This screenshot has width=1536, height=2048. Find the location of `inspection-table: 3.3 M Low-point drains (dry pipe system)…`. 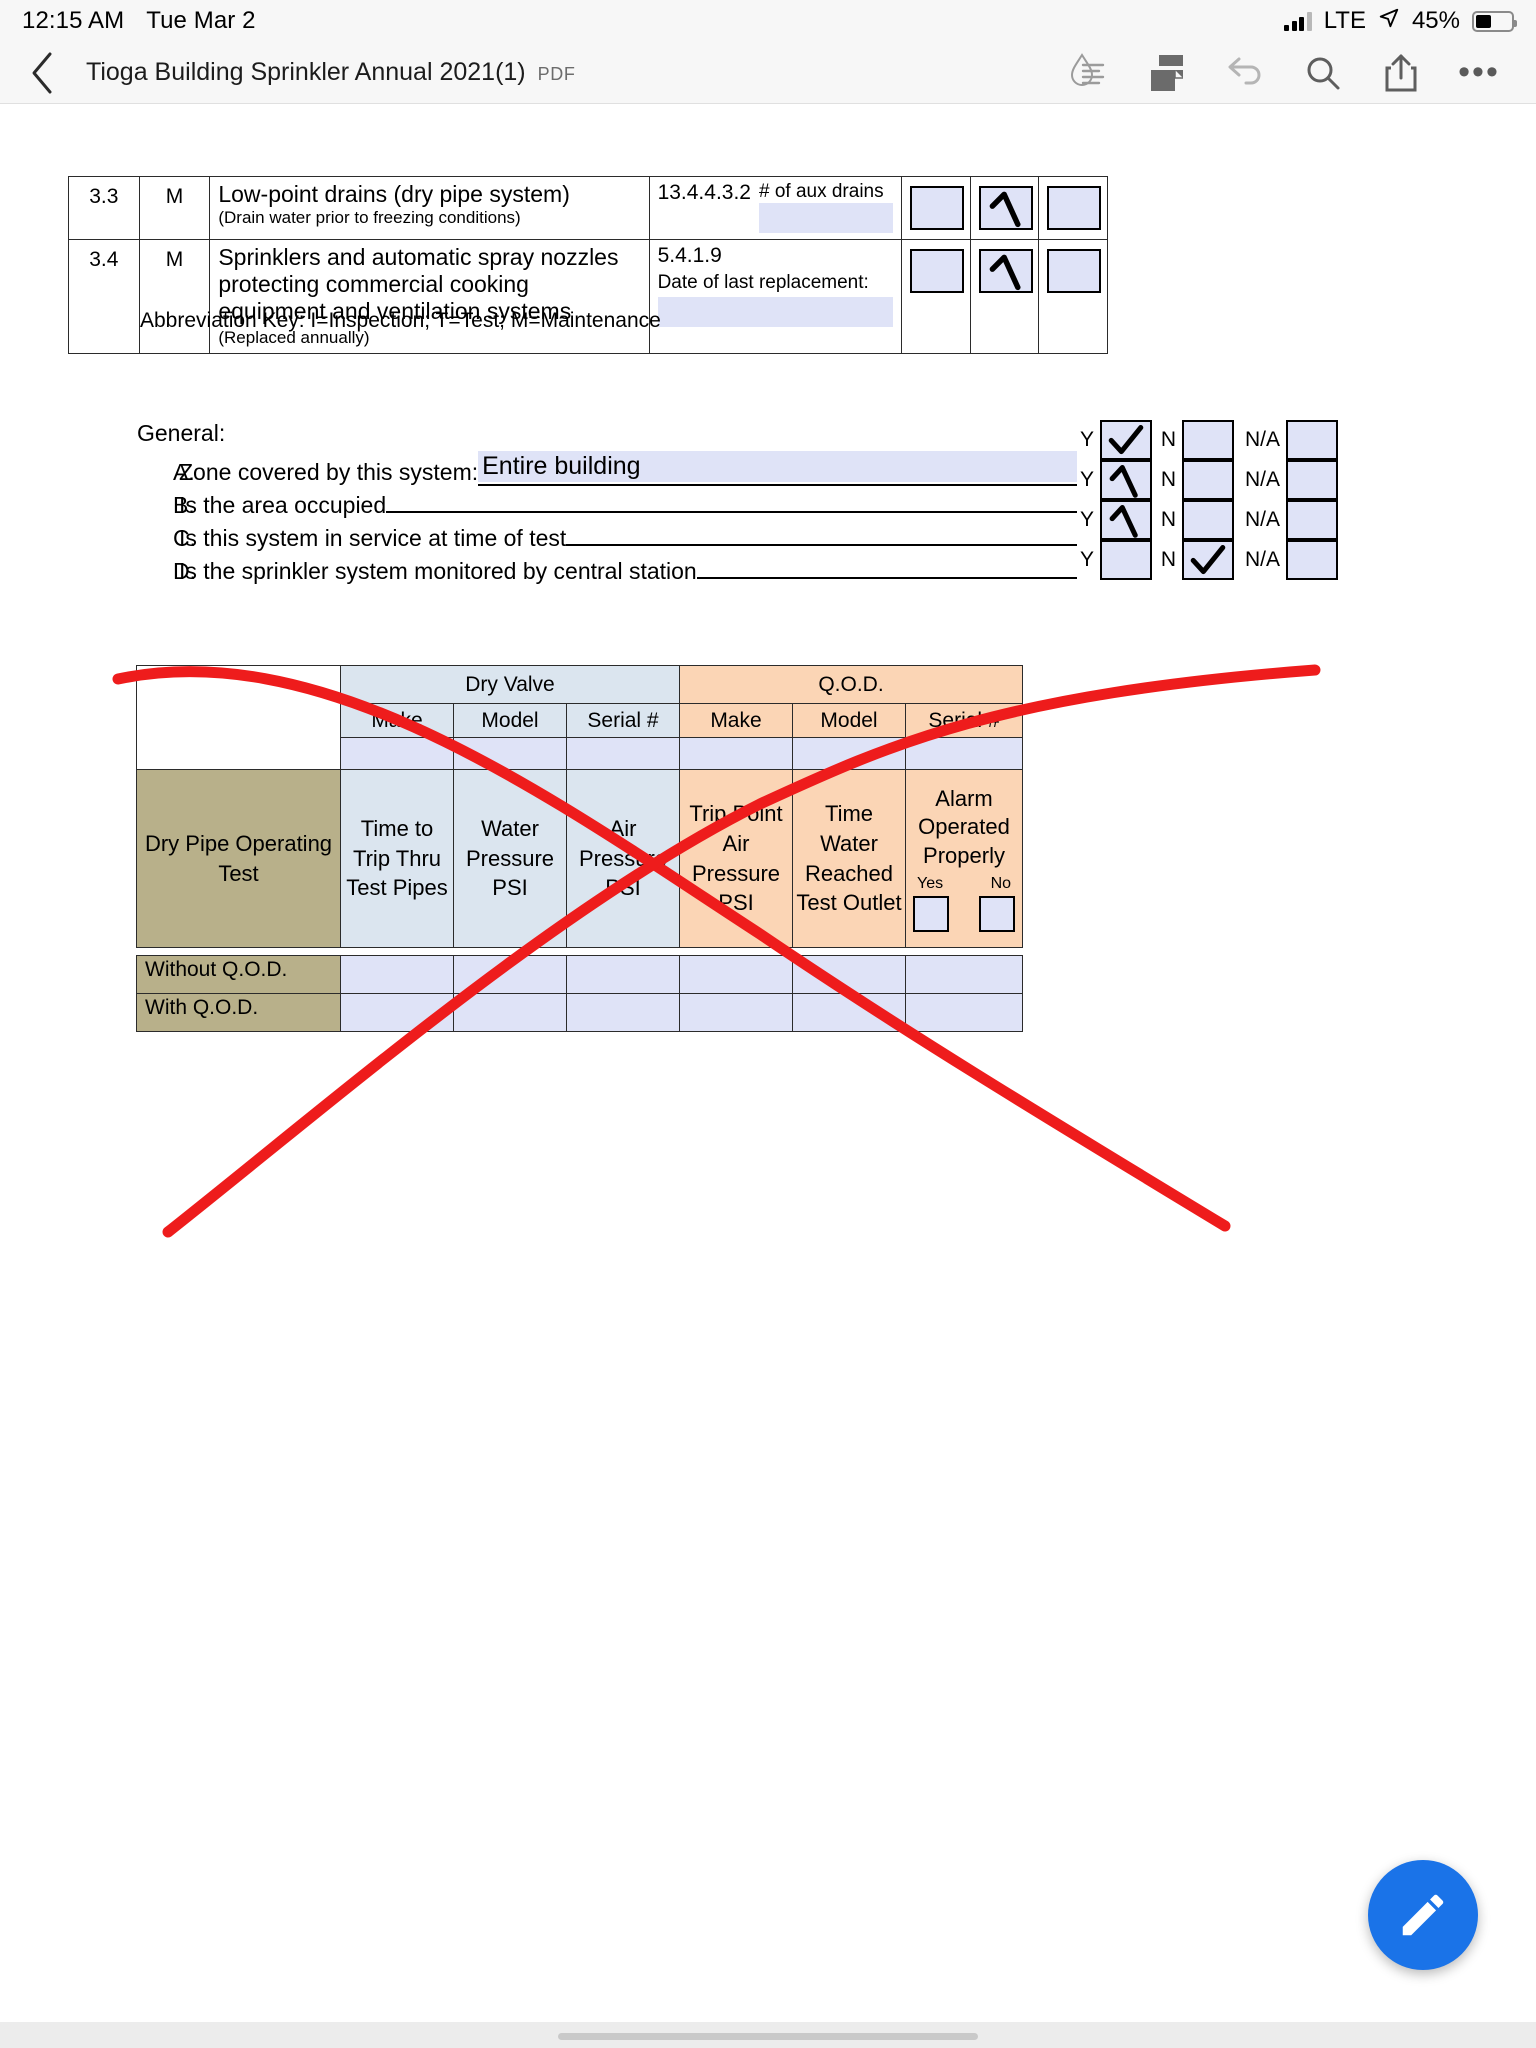

inspection-table: 3.3 M Low-point drains (dry pipe system)… is located at coordinates (588, 265).